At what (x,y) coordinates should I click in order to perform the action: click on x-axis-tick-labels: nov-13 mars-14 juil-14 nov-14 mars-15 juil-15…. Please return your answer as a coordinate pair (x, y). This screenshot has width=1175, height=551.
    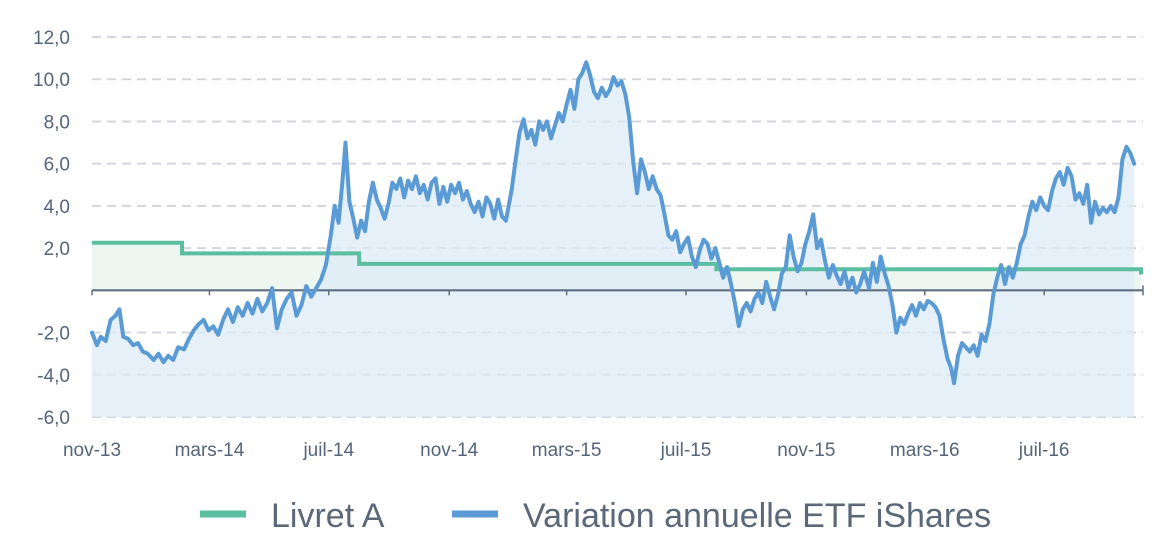
    Looking at the image, I should click on (566, 450).